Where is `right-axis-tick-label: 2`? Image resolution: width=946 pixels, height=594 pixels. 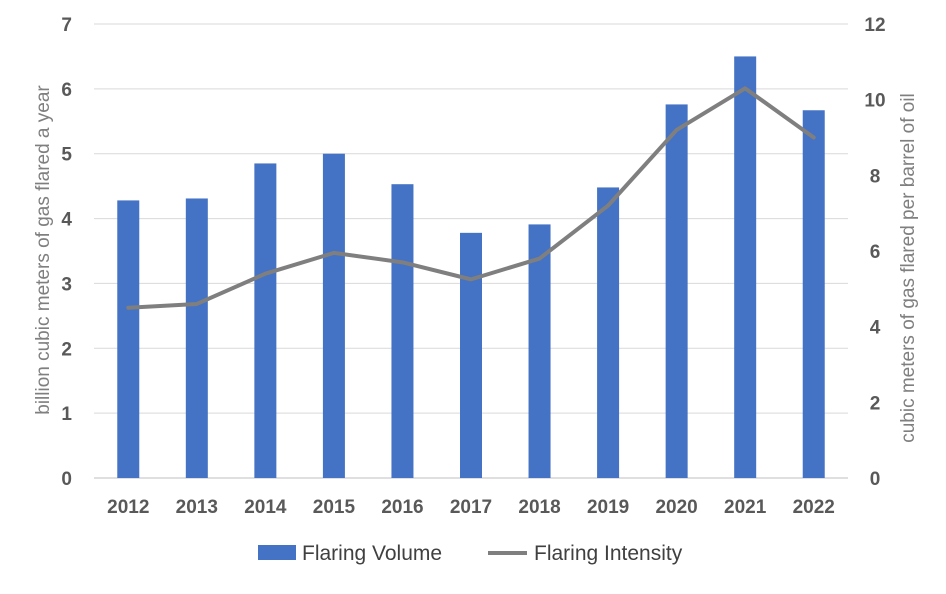 right-axis-tick-label: 2 is located at coordinates (875, 403).